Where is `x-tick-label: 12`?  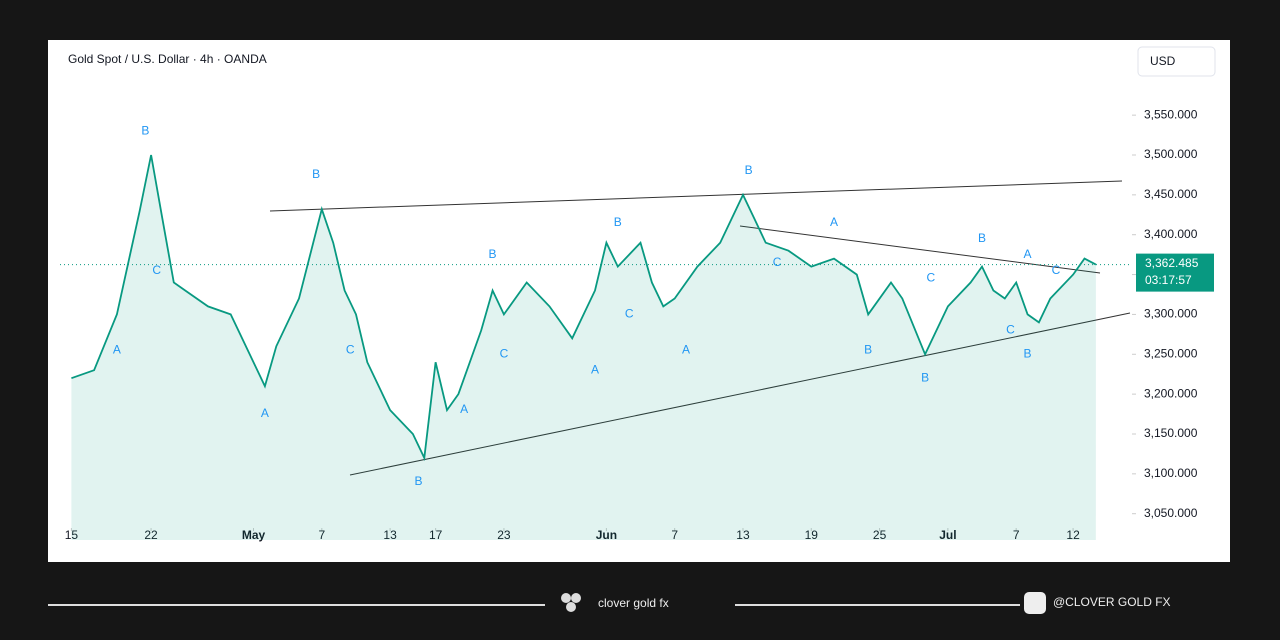
x-tick-label: 12 is located at coordinates (1073, 535).